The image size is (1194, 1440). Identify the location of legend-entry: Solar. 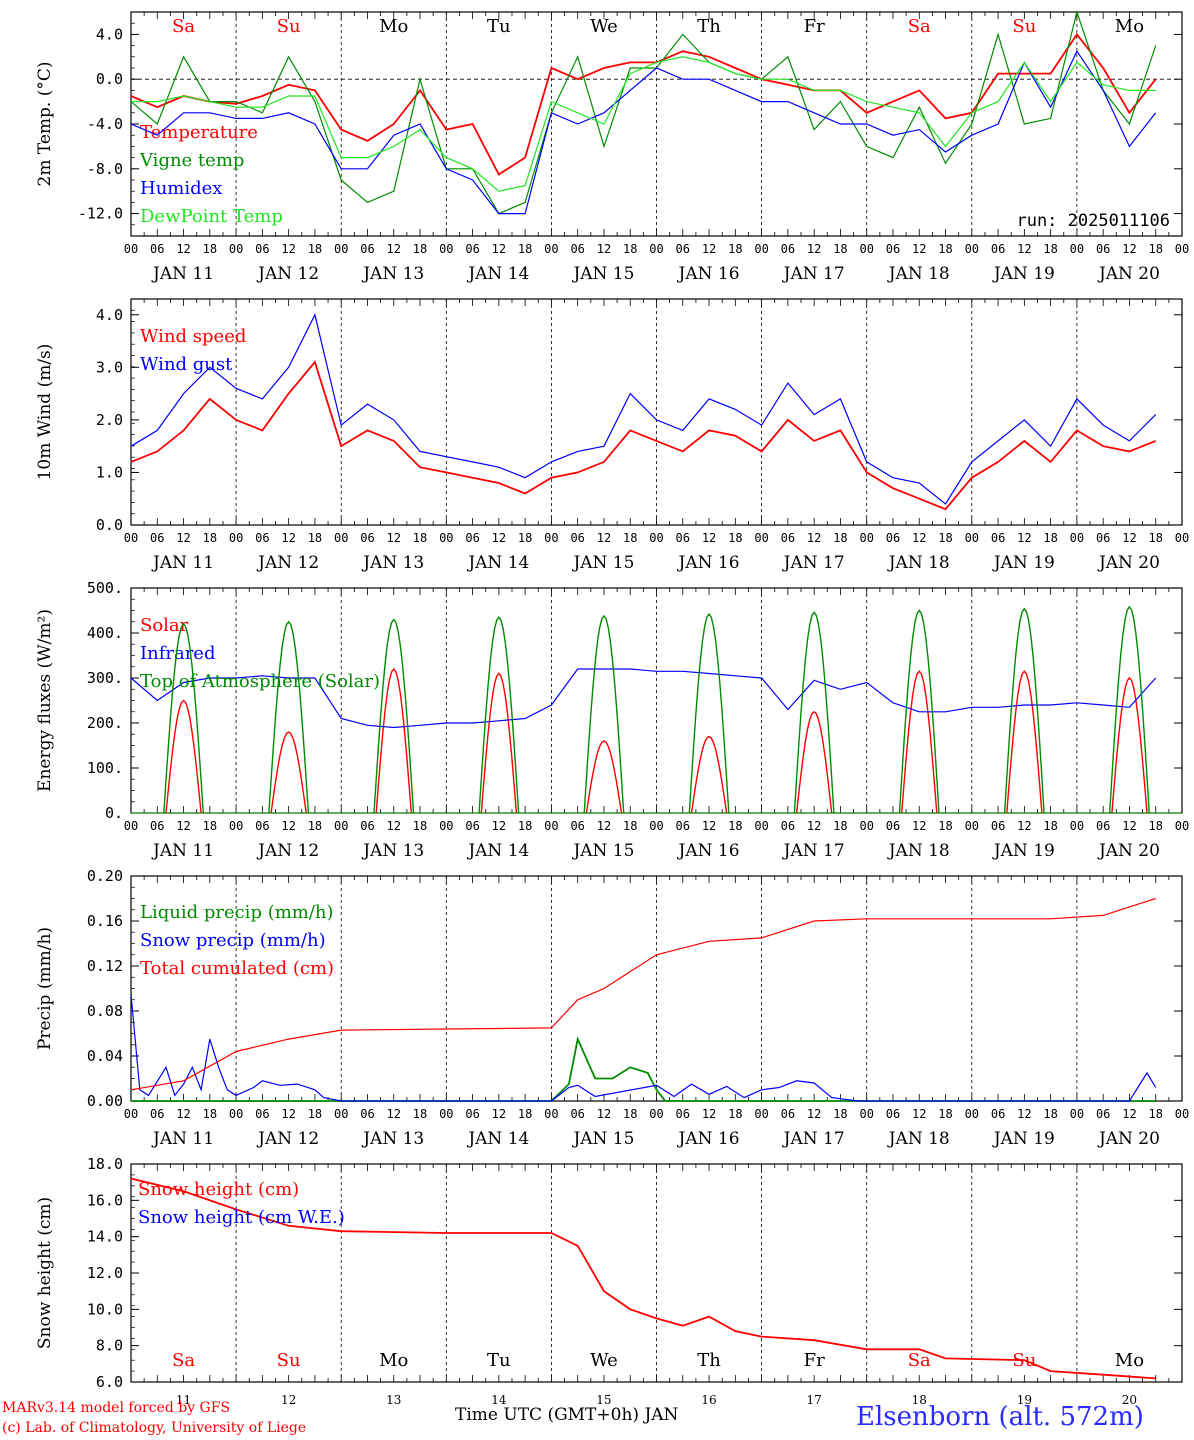
(164, 625).